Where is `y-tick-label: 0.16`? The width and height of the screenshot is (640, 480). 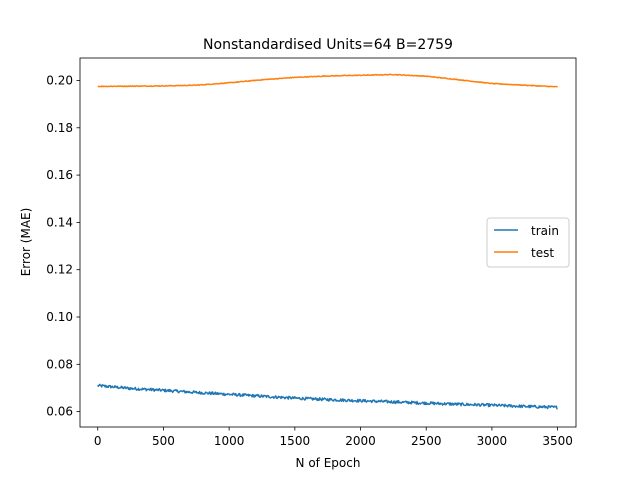 y-tick-label: 0.16 is located at coordinates (59, 175).